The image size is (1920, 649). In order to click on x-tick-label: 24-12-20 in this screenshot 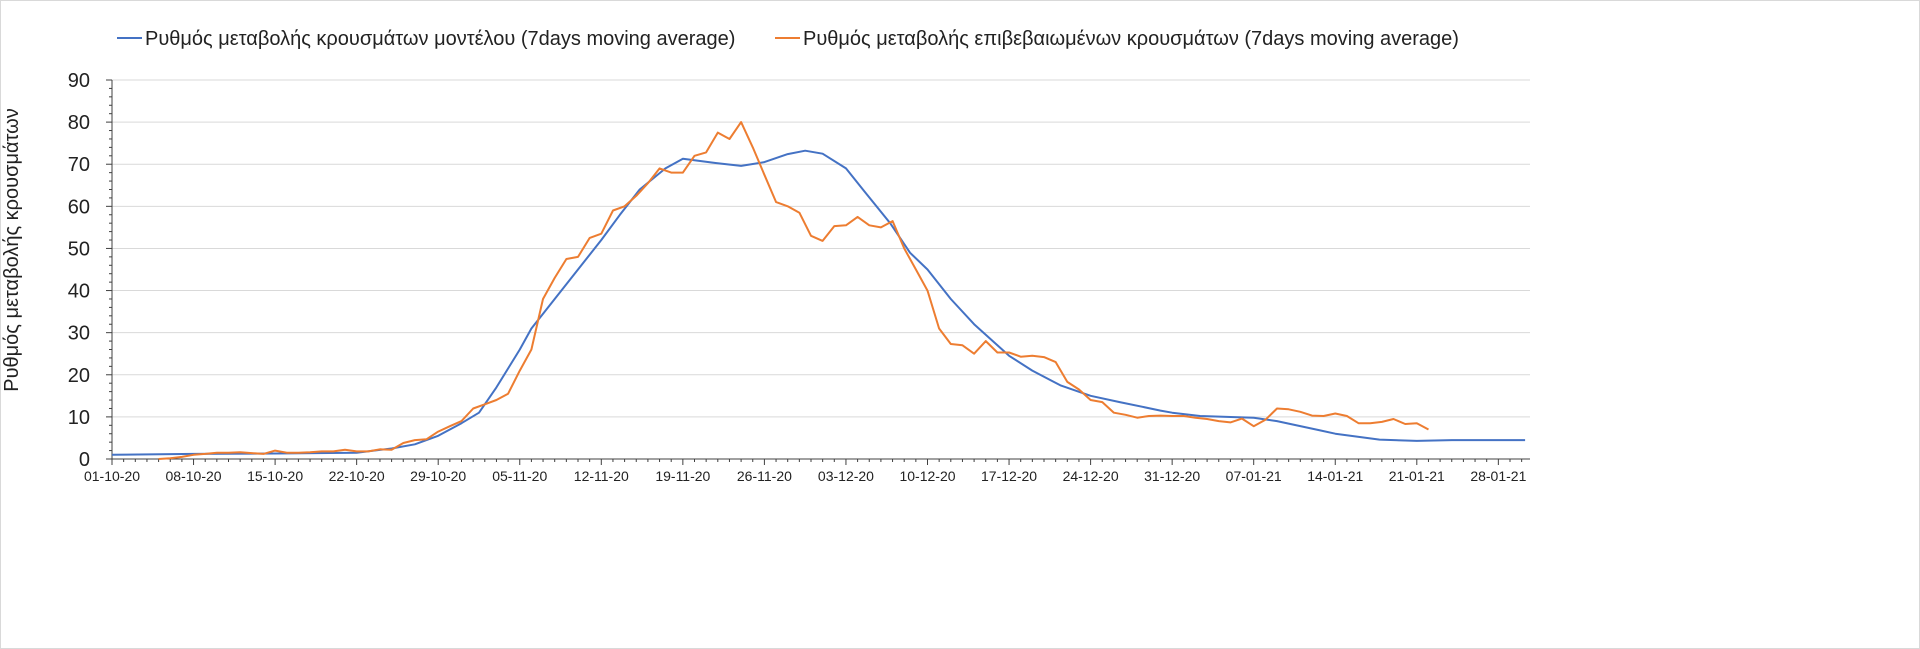, I will do `click(1091, 476)`.